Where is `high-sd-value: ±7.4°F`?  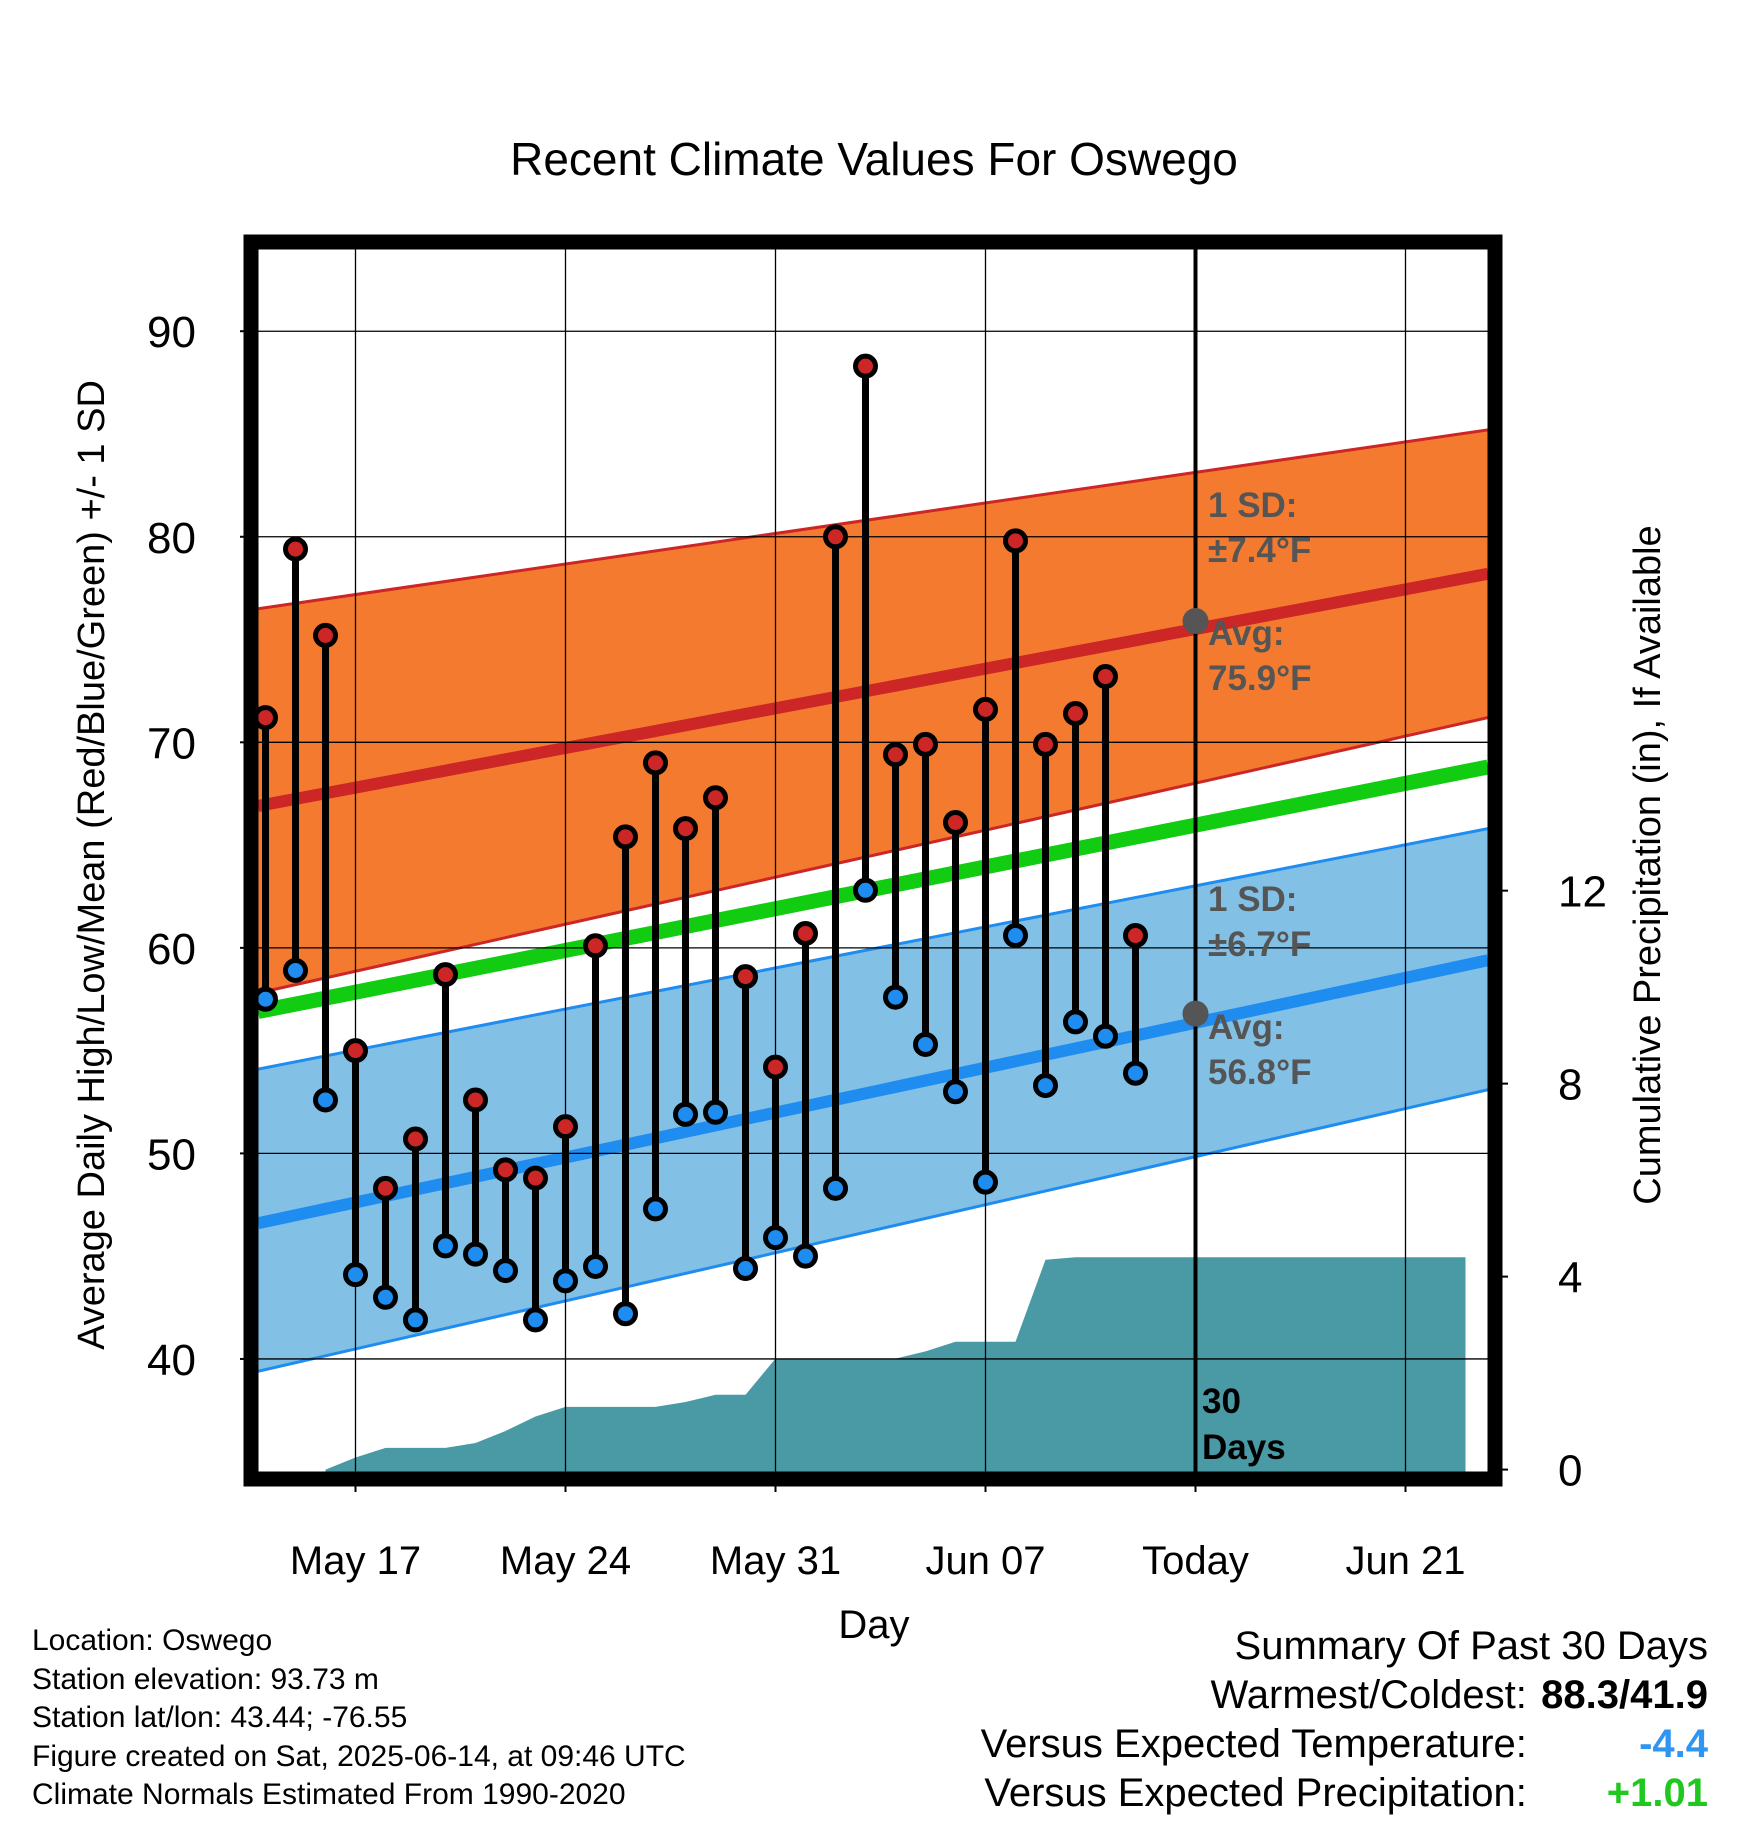
high-sd-value: ±7.4°F is located at coordinates (1259, 550).